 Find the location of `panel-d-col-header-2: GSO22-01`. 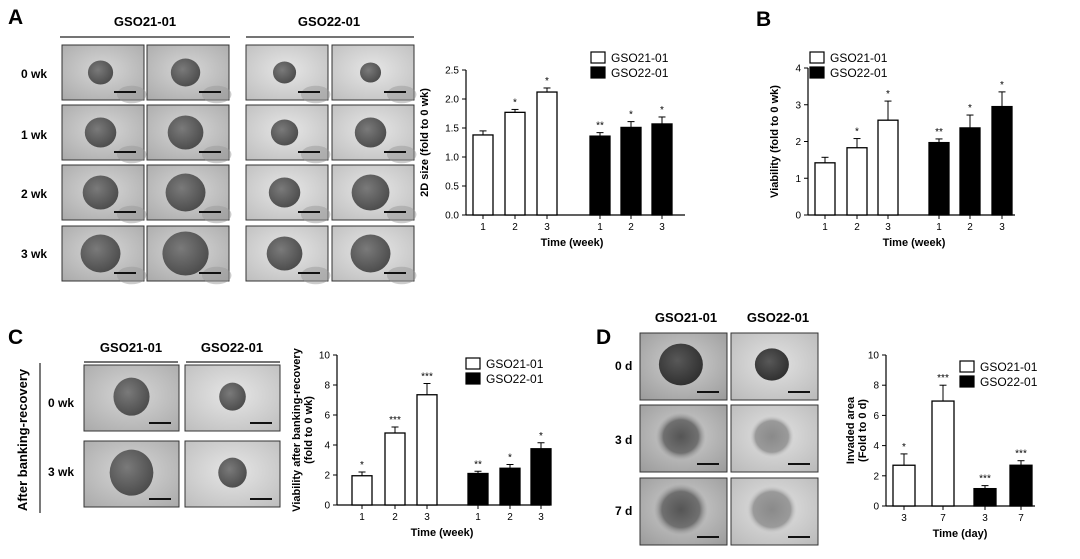

panel-d-col-header-2: GSO22-01 is located at coordinates (778, 317).